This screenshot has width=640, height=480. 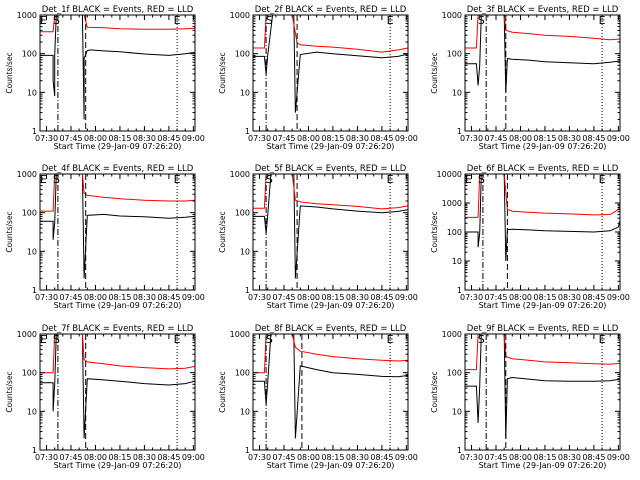 What do you see at coordinates (331, 329) in the screenshot?
I see `chart-title: Det_8f BLACK = Events, RED = LLD` at bounding box center [331, 329].